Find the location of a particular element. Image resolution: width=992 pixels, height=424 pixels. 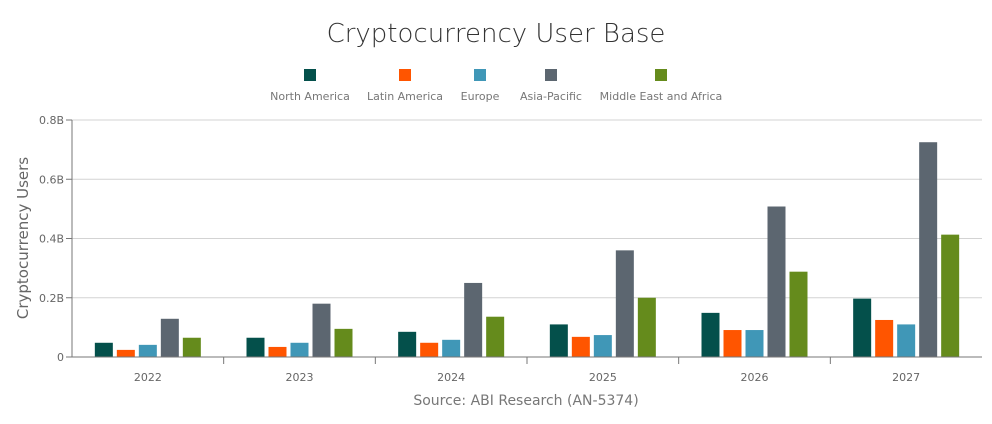

bar-middle-east-and-africa-2027 is located at coordinates (950, 295).